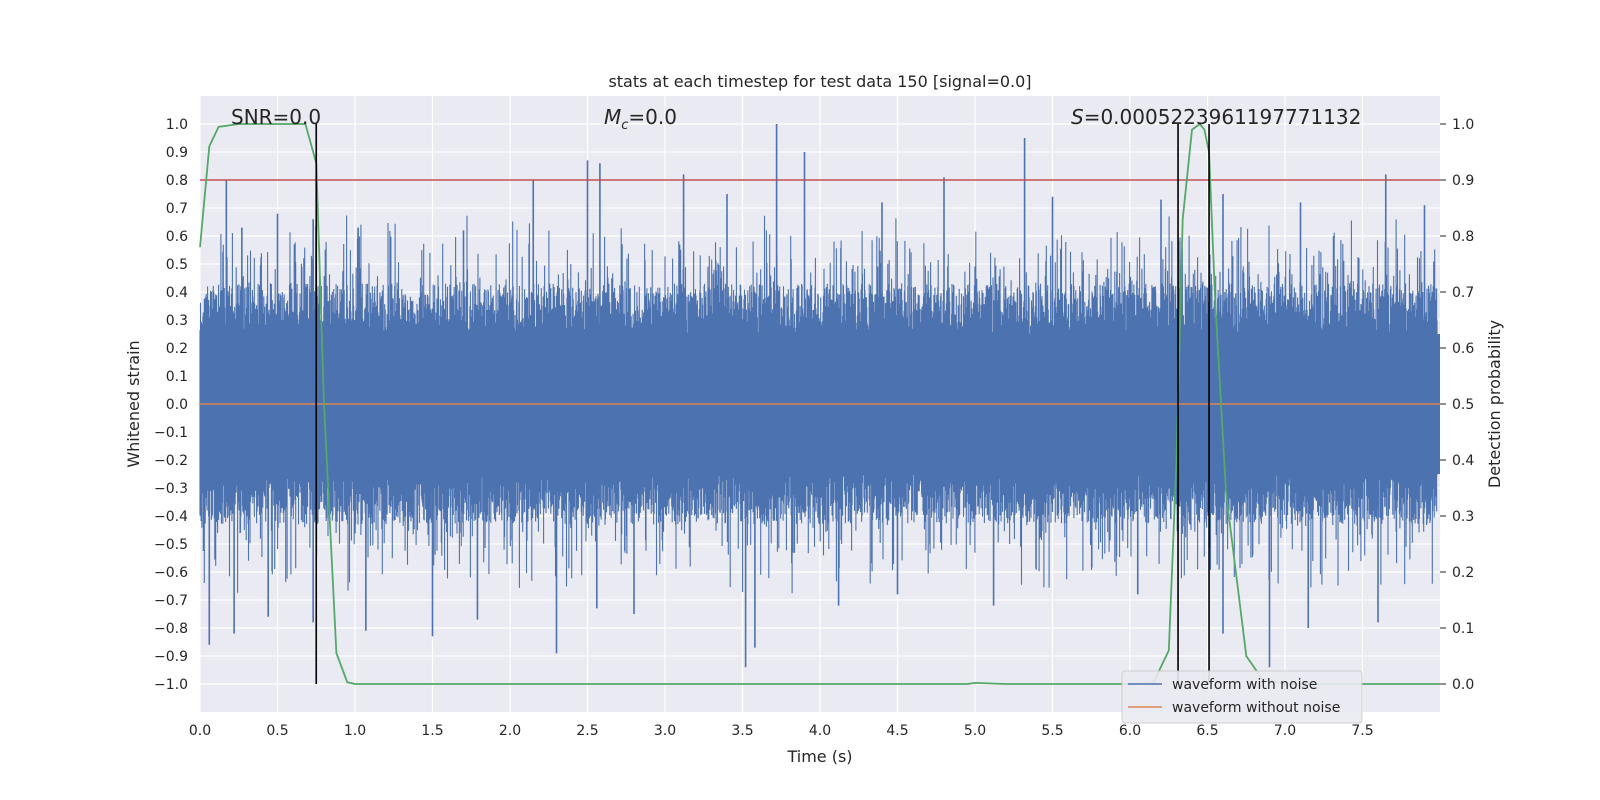 Image resolution: width=1600 pixels, height=800 pixels. I want to click on y2-tick-label: 1.0, so click(1463, 125).